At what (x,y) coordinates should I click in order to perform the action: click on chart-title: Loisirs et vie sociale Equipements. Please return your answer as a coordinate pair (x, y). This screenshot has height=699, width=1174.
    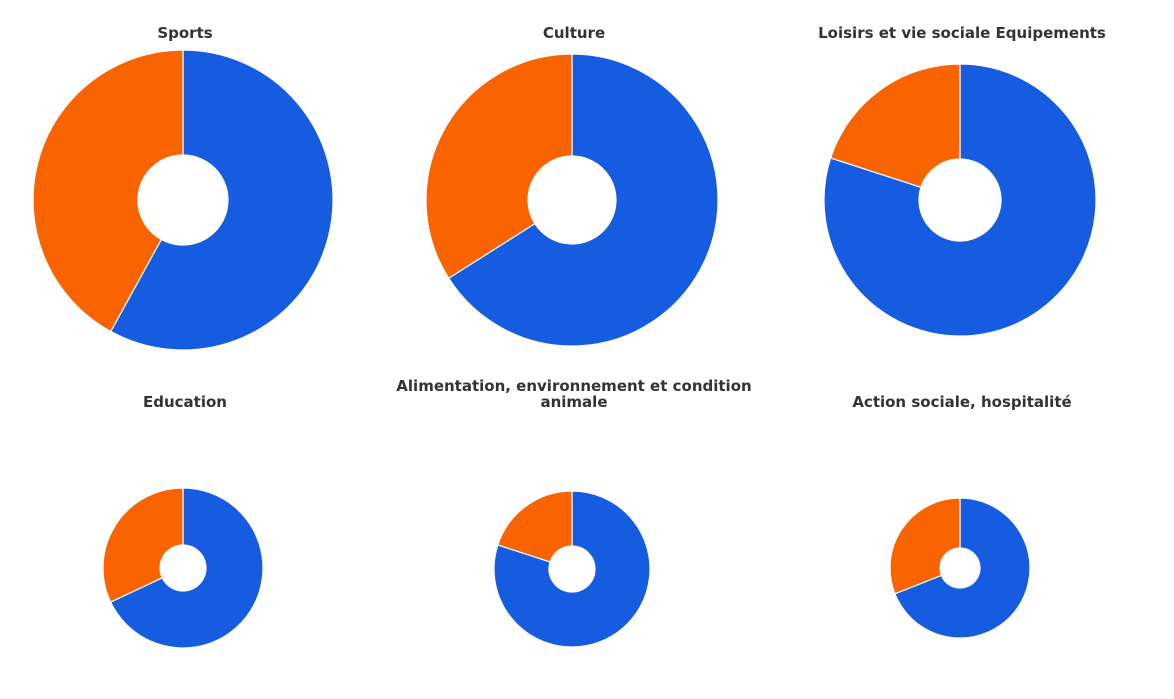
    Looking at the image, I should click on (962, 33).